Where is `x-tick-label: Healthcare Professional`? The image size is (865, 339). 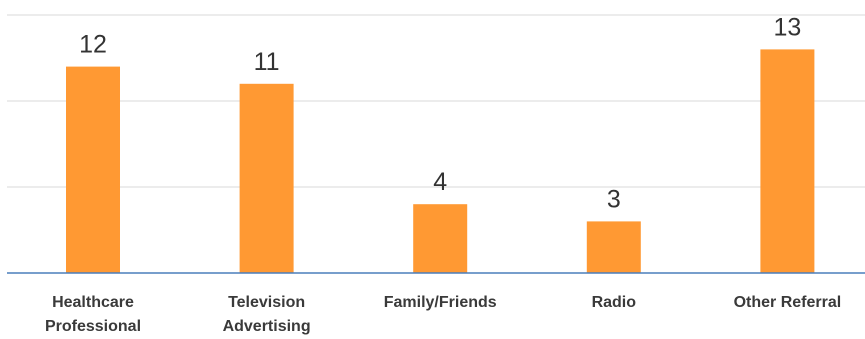
x-tick-label: Healthcare Professional is located at coordinates (93, 314).